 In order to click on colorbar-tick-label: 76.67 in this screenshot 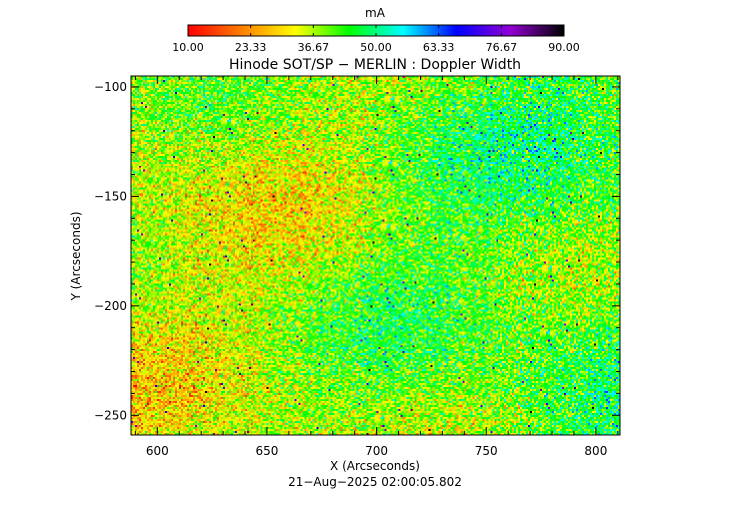, I will do `click(502, 47)`.